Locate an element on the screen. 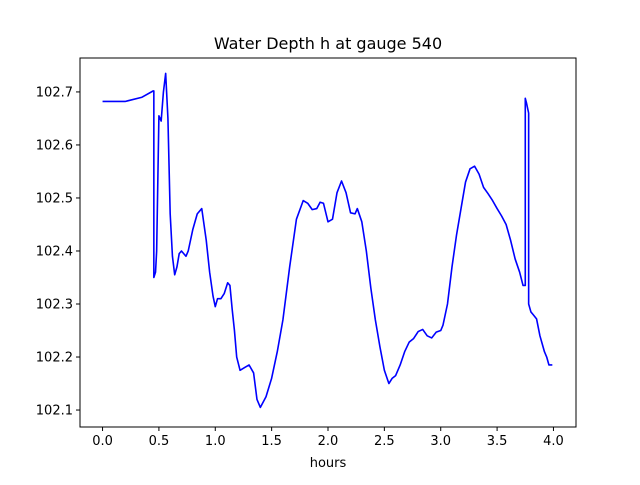 The height and width of the screenshot is (485, 640). x-axis: 0.0 0.5 1.0 1.5 2.0 2.5 3.0 3.5 4.0 is located at coordinates (328, 438).